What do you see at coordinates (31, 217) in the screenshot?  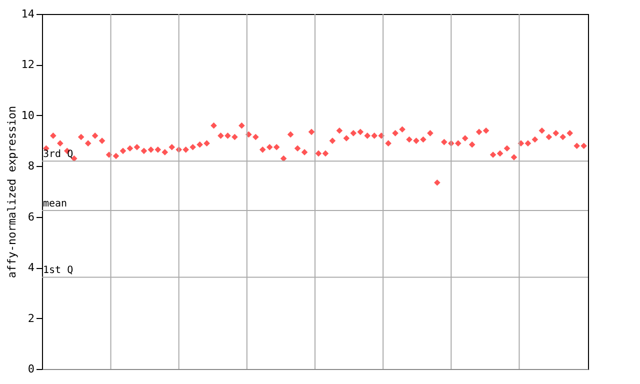 I see `y-tick-label: 6` at bounding box center [31, 217].